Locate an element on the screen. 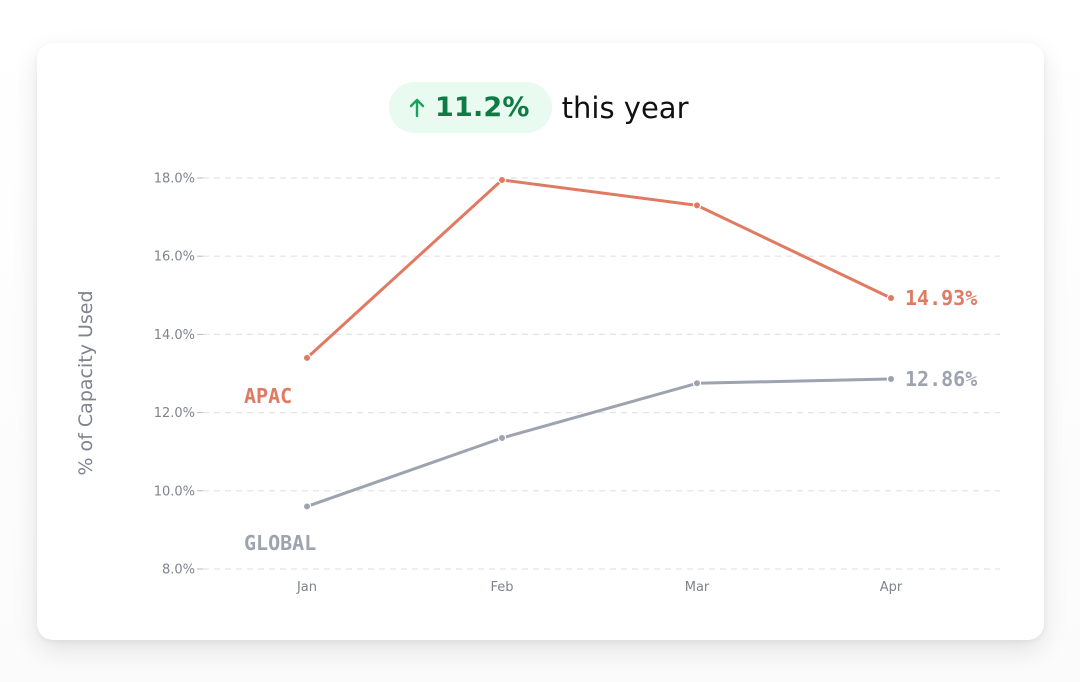 Image resolution: width=1080 pixels, height=682 pixels. series-end-label: 12.86% is located at coordinates (941, 379).